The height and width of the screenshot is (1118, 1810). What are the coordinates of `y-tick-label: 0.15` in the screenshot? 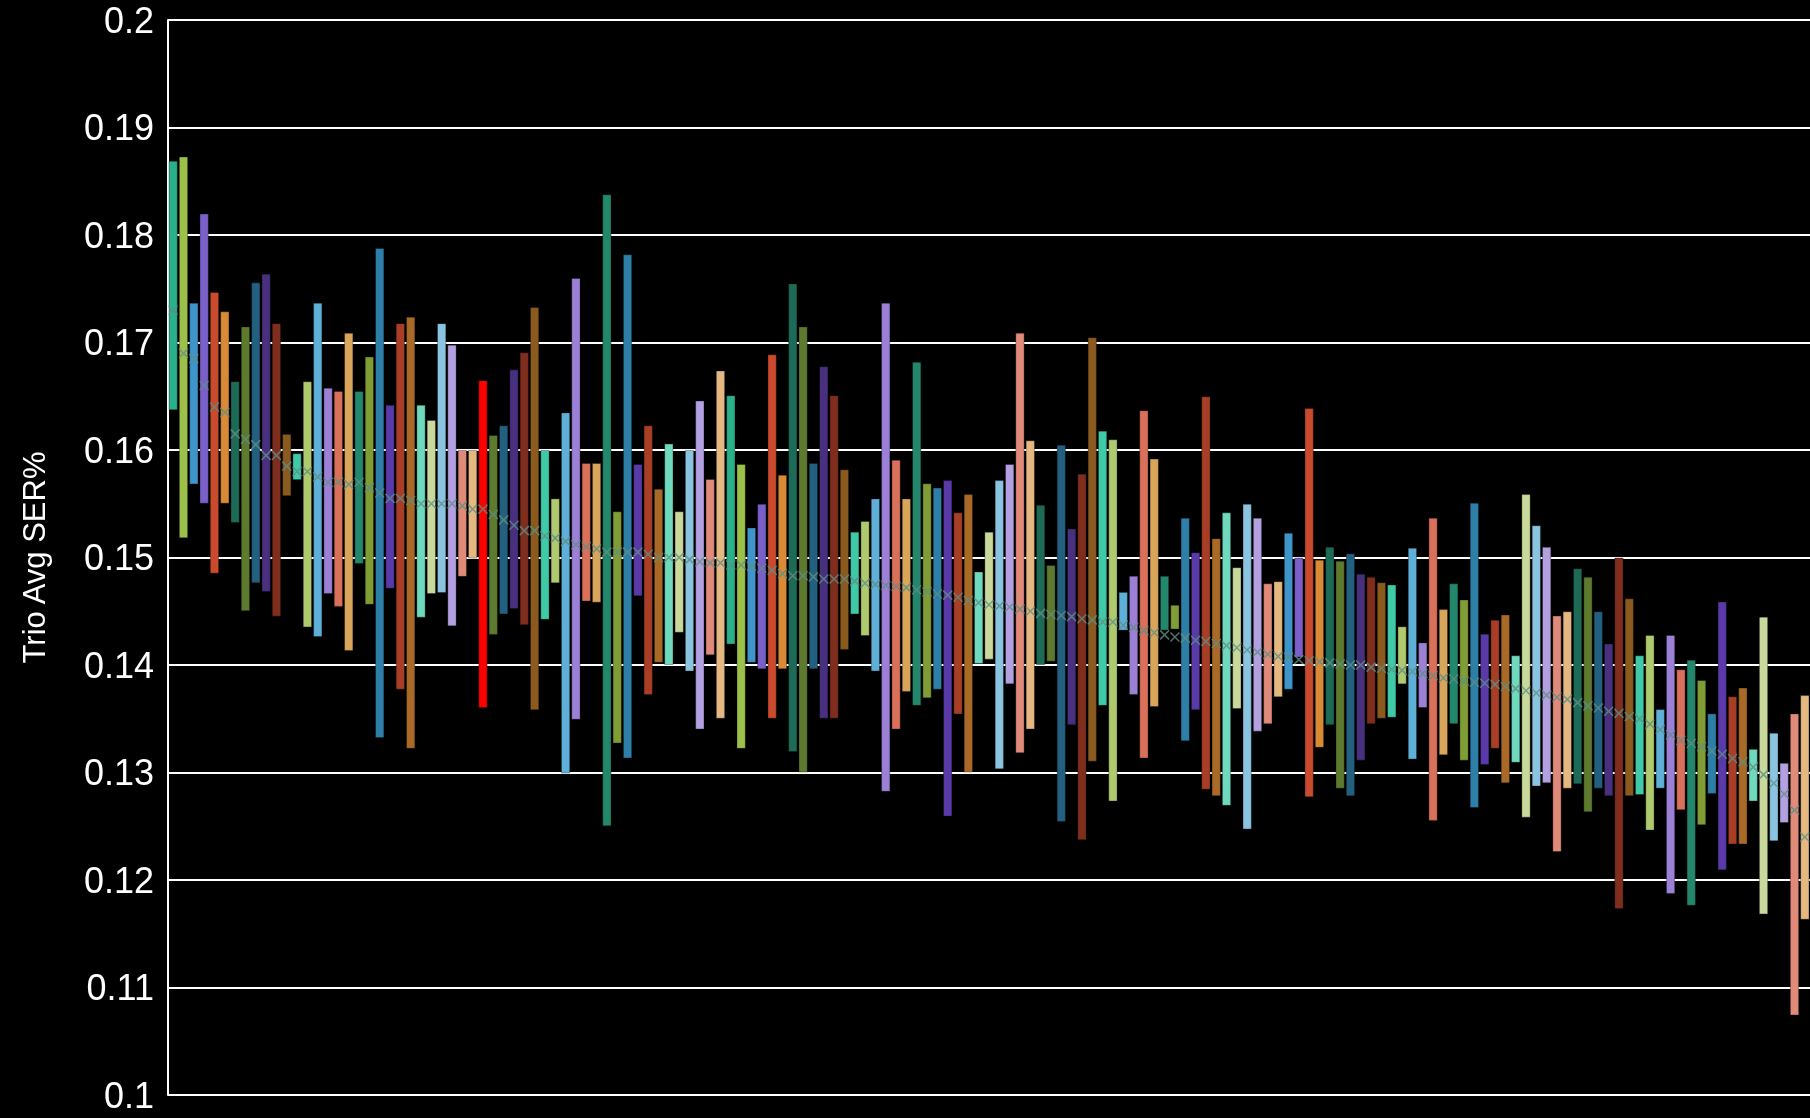 It's located at (118, 557).